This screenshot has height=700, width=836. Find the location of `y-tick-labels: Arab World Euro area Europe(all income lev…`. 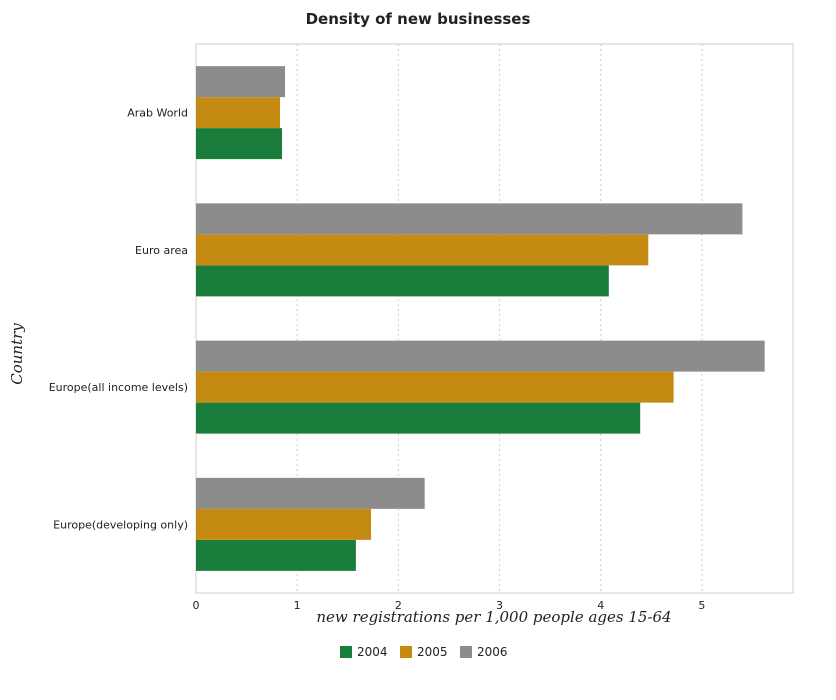

y-tick-labels: Arab World Euro area Europe(all income lev… is located at coordinates (118, 319).